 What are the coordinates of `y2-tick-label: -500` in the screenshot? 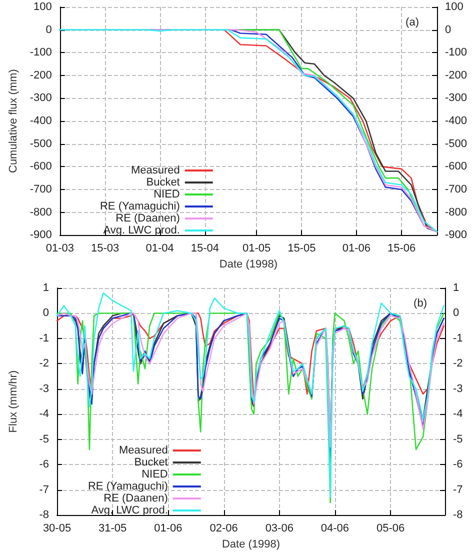 It's located at (456, 144).